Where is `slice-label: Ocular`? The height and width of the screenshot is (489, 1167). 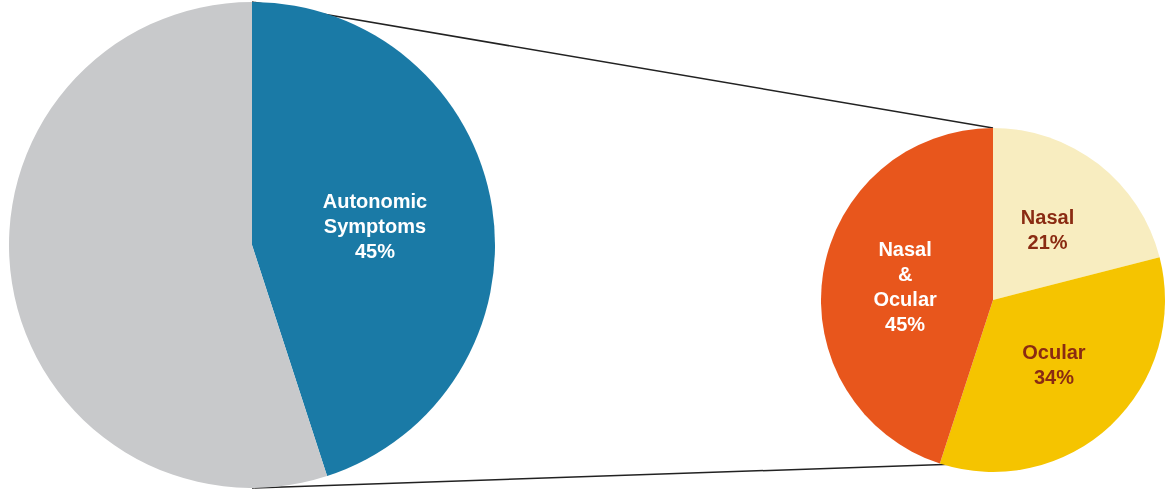 slice-label: Ocular is located at coordinates (1054, 352).